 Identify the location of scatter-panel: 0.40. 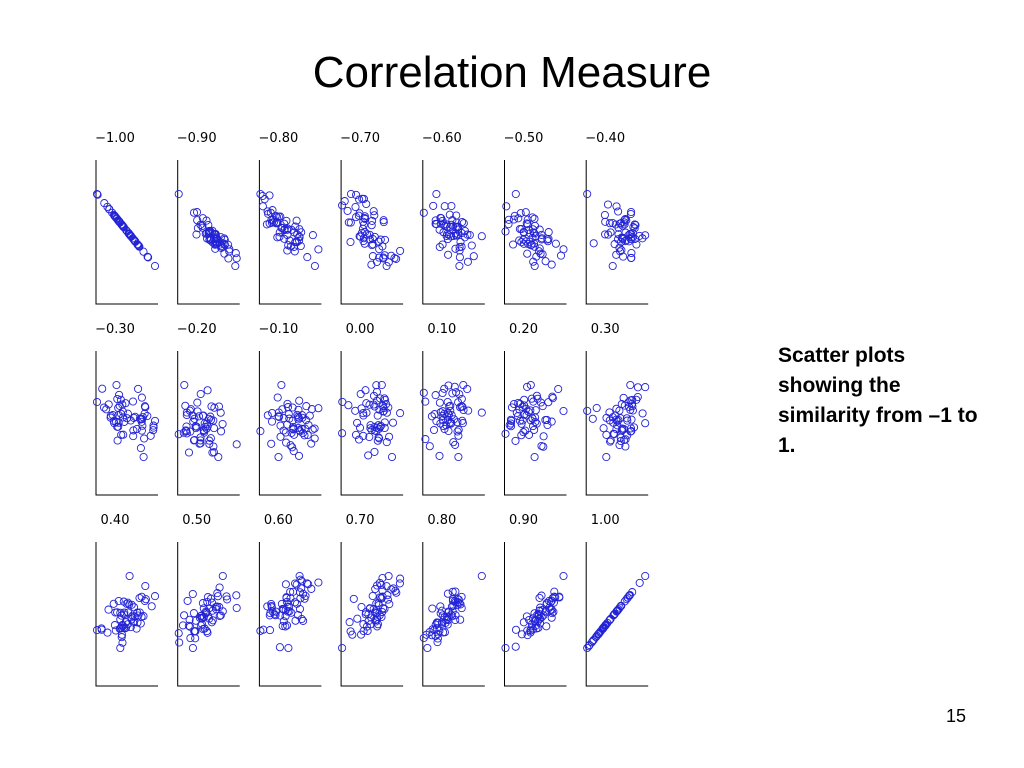
(126, 600).